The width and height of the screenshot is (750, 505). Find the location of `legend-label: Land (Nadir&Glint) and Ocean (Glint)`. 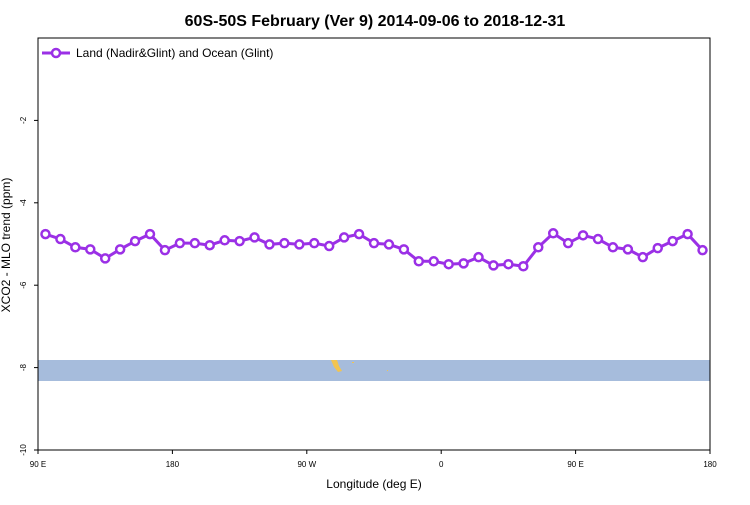

legend-label: Land (Nadir&Glint) and Ocean (Glint) is located at coordinates (174, 53).